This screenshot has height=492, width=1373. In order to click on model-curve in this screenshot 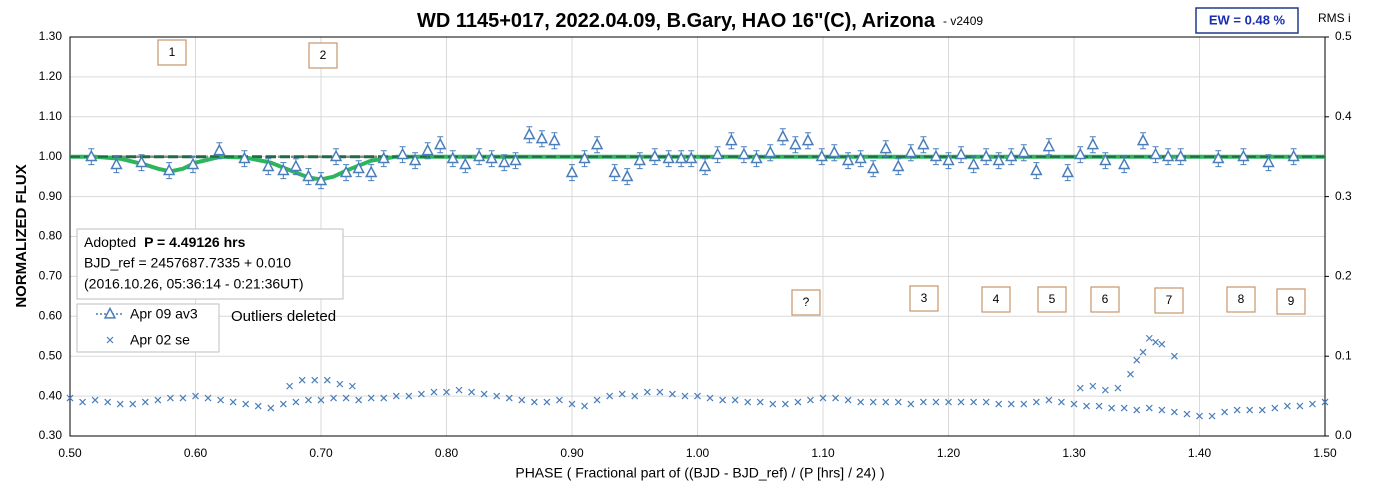, I will do `click(697, 168)`.